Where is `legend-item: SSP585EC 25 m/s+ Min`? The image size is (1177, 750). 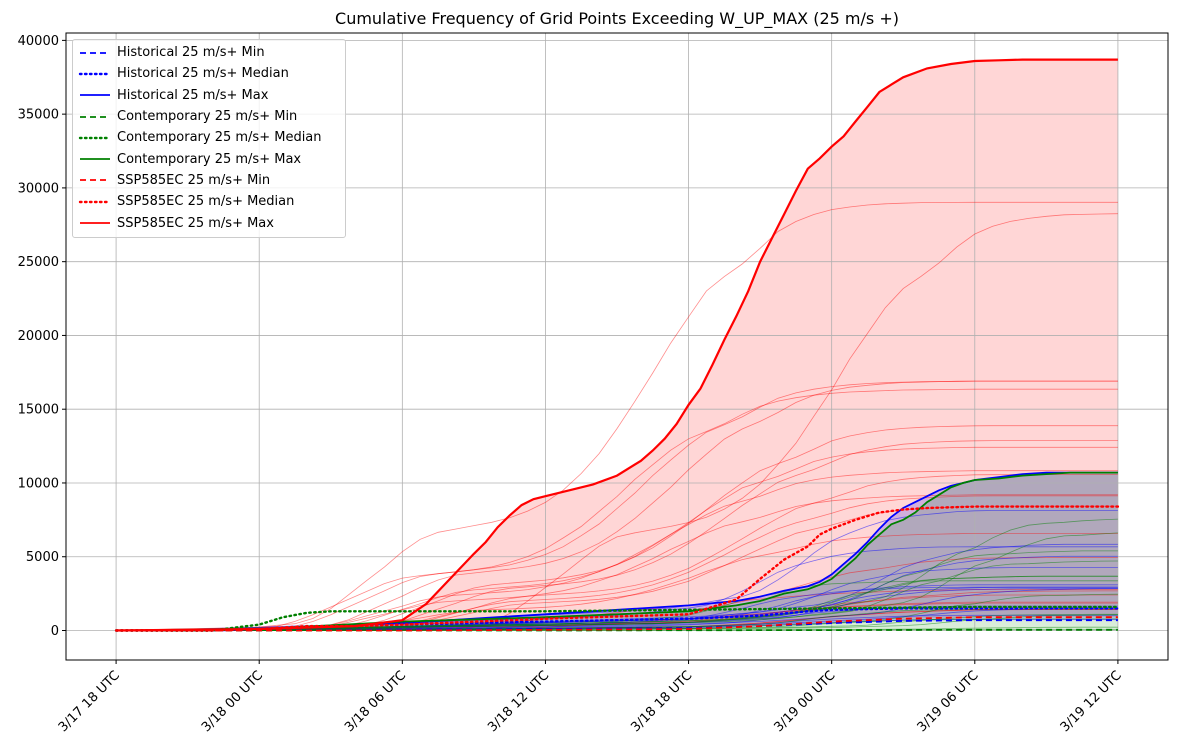 legend-item: SSP585EC 25 m/s+ Min is located at coordinates (209, 180).